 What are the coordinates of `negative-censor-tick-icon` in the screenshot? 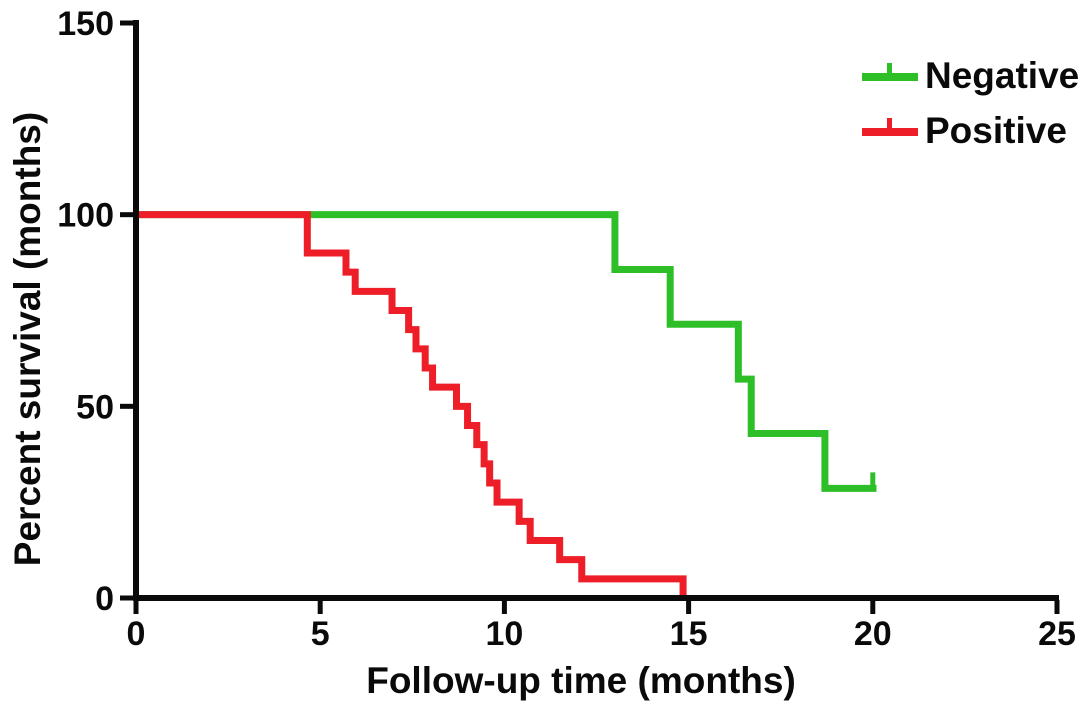 It's located at (889, 69).